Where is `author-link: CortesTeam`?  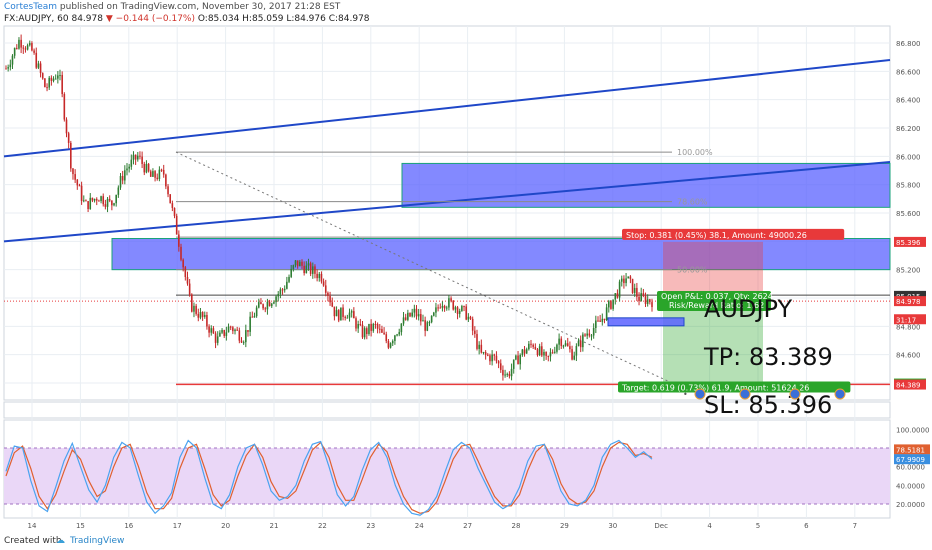
author-link: CortesTeam is located at coordinates (31, 7).